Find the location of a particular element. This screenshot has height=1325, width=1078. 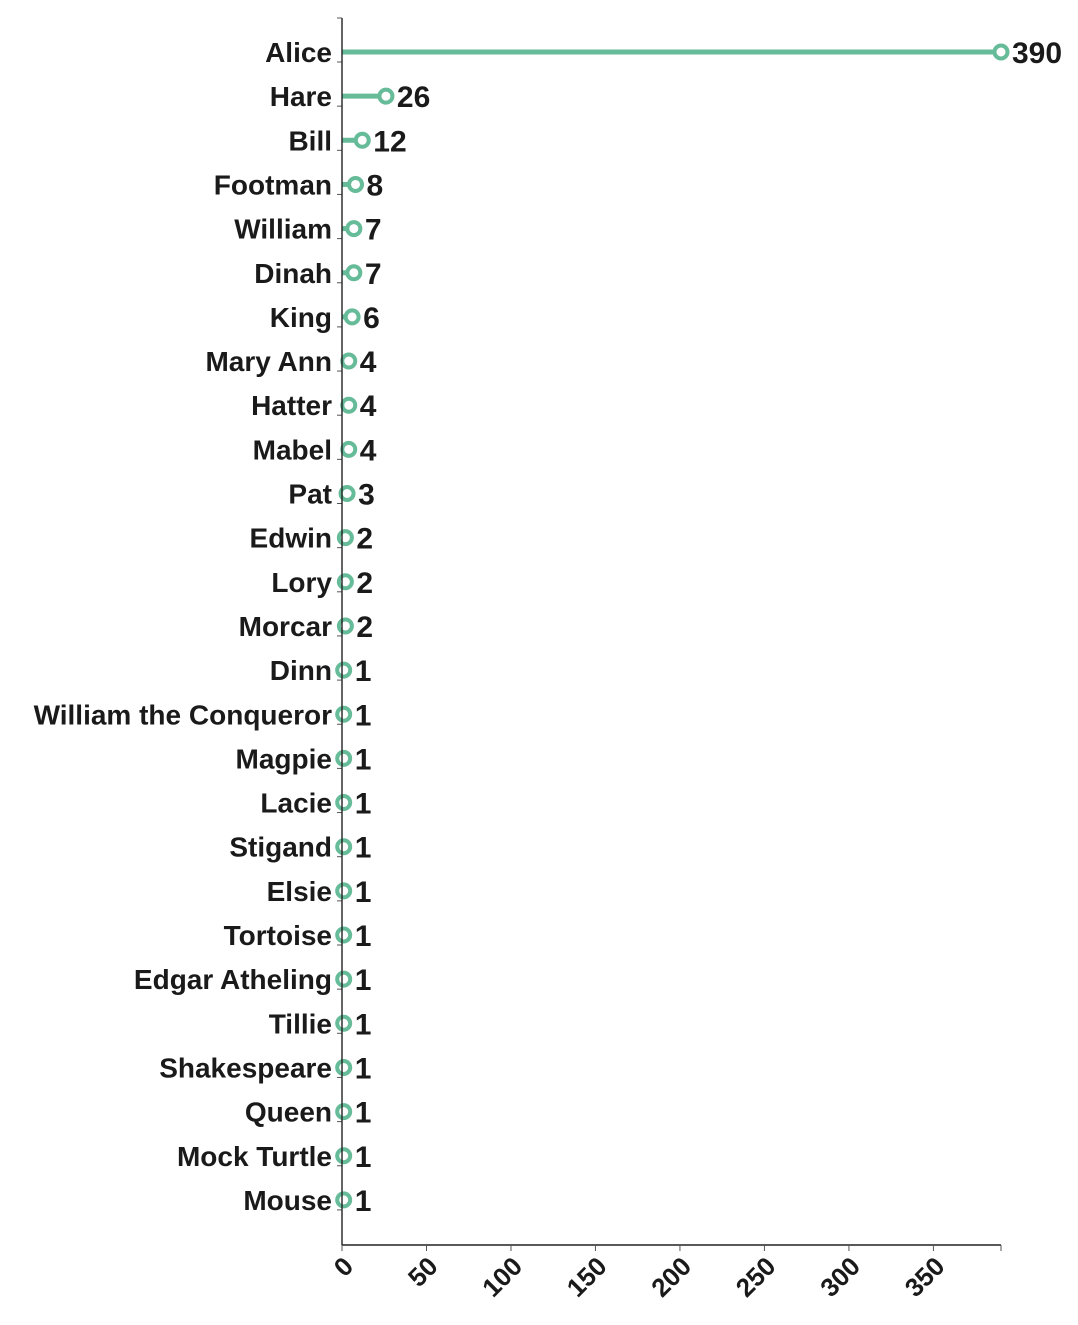

category-label: Alice is located at coordinates (298, 52).